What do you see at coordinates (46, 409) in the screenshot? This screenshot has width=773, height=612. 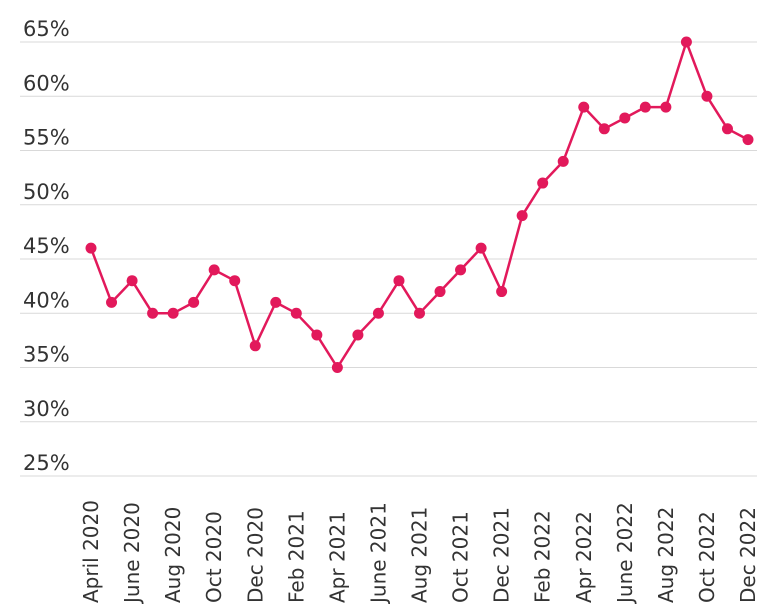 I see `y-tick-label: 30%` at bounding box center [46, 409].